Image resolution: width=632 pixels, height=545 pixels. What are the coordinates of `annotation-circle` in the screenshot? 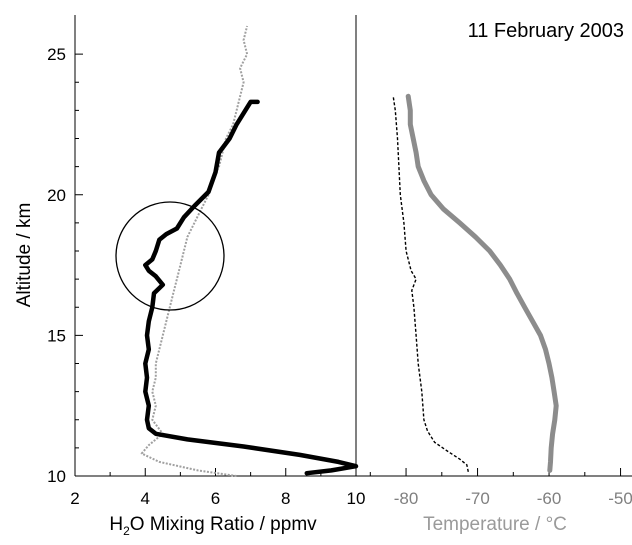 It's located at (170, 256).